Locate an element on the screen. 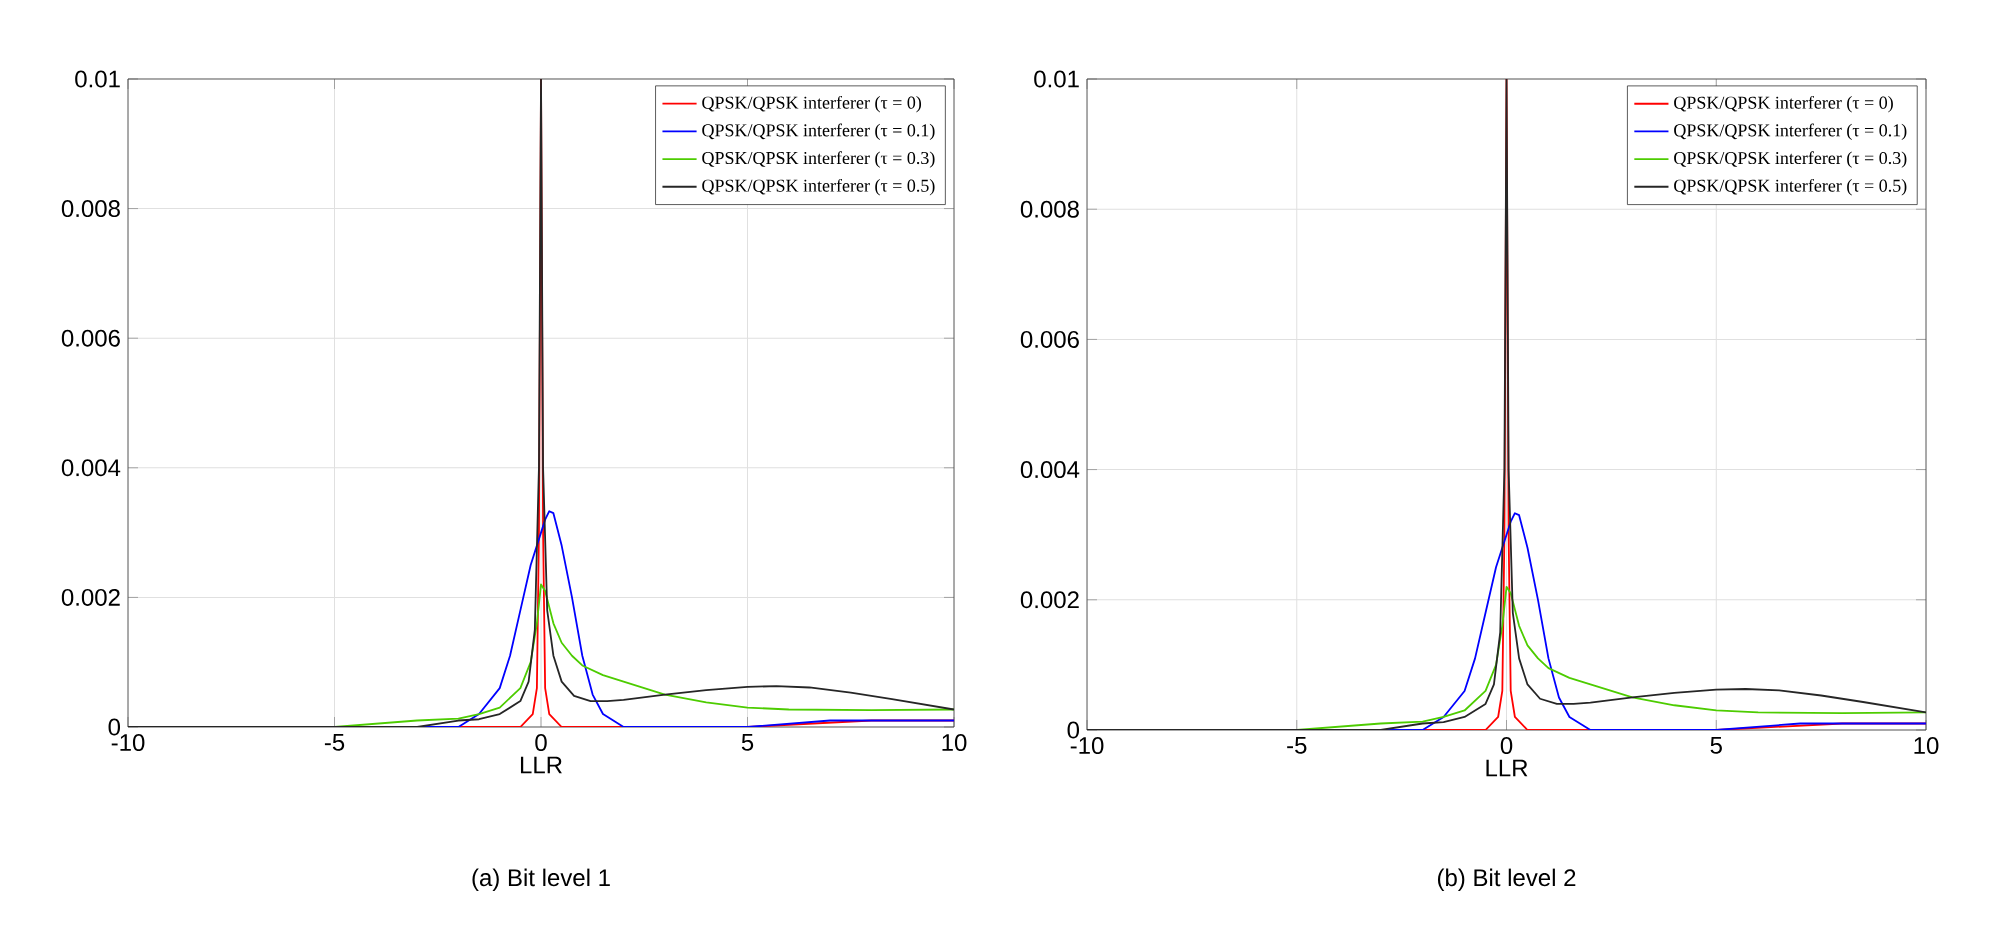 This screenshot has width=2000, height=950. text: (a) Bit level 1 is located at coordinates (541, 879).